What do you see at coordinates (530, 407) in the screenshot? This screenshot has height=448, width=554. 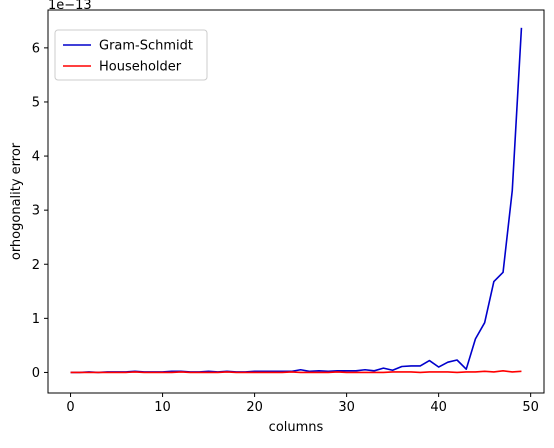 I see `x-tick-label: 50` at bounding box center [530, 407].